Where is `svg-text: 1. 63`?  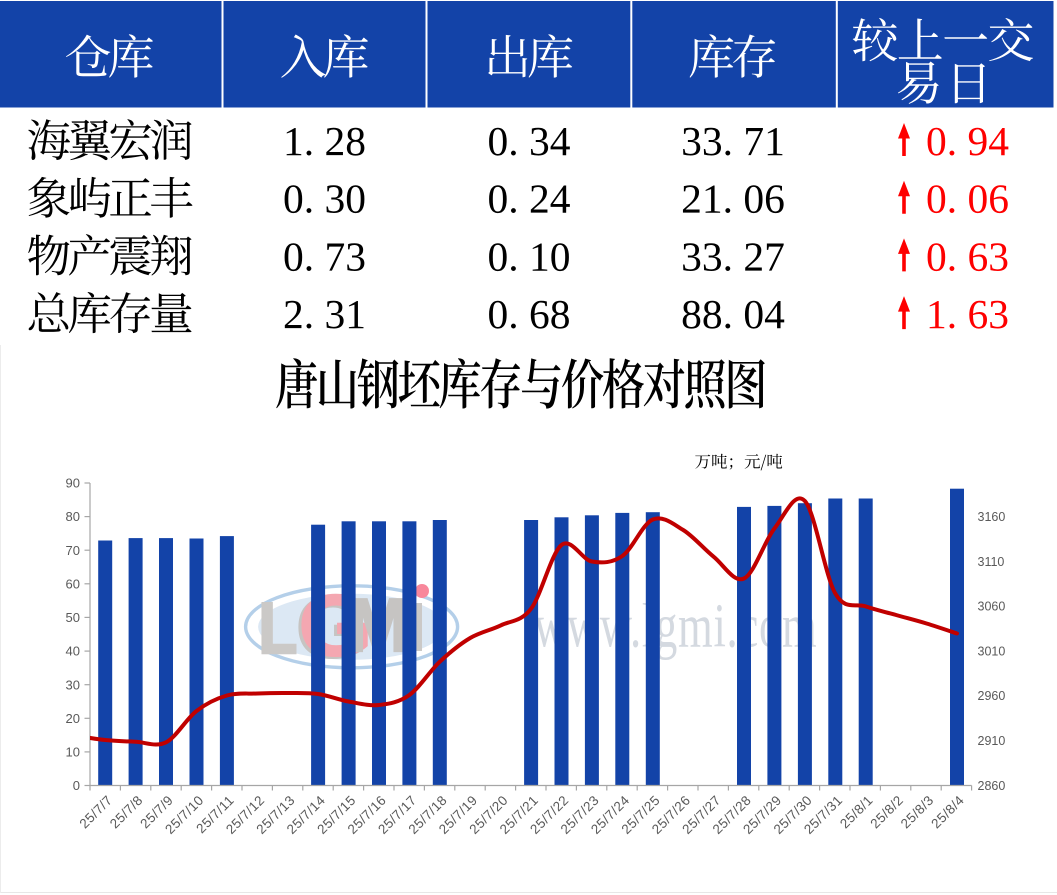
svg-text: 1. 63 is located at coordinates (967, 314).